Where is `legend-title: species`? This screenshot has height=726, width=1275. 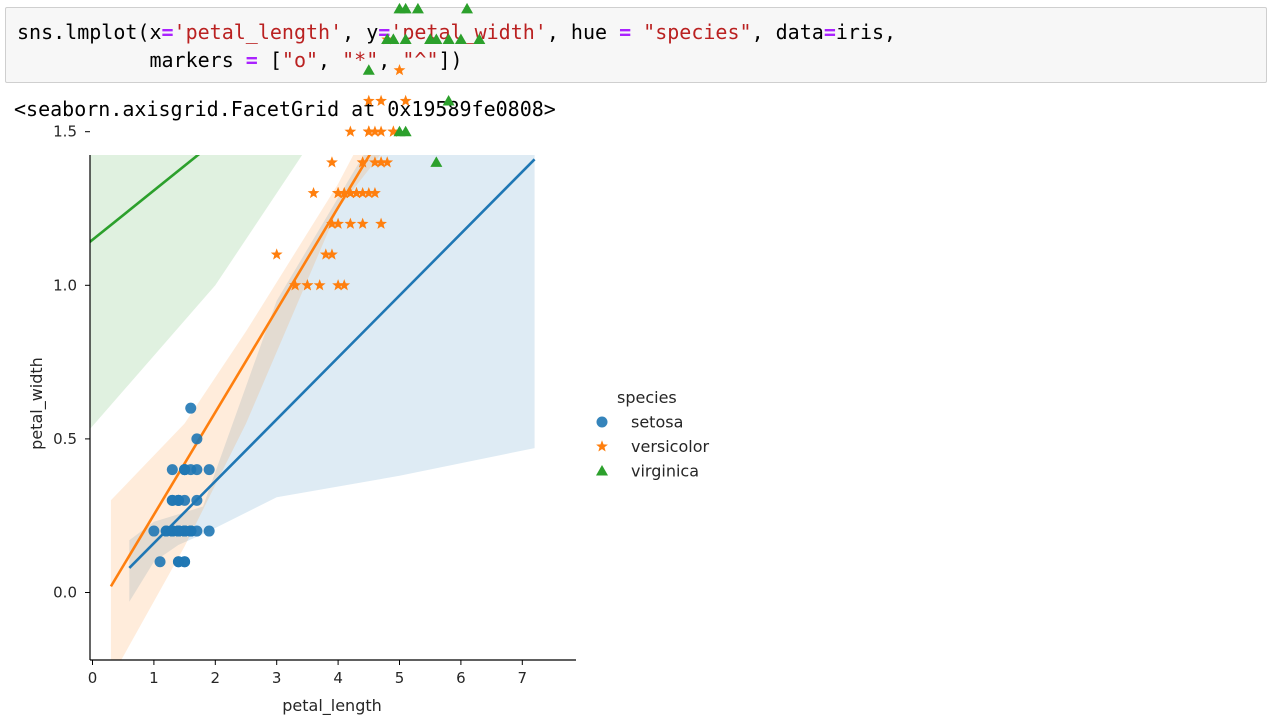 legend-title: species is located at coordinates (647, 397).